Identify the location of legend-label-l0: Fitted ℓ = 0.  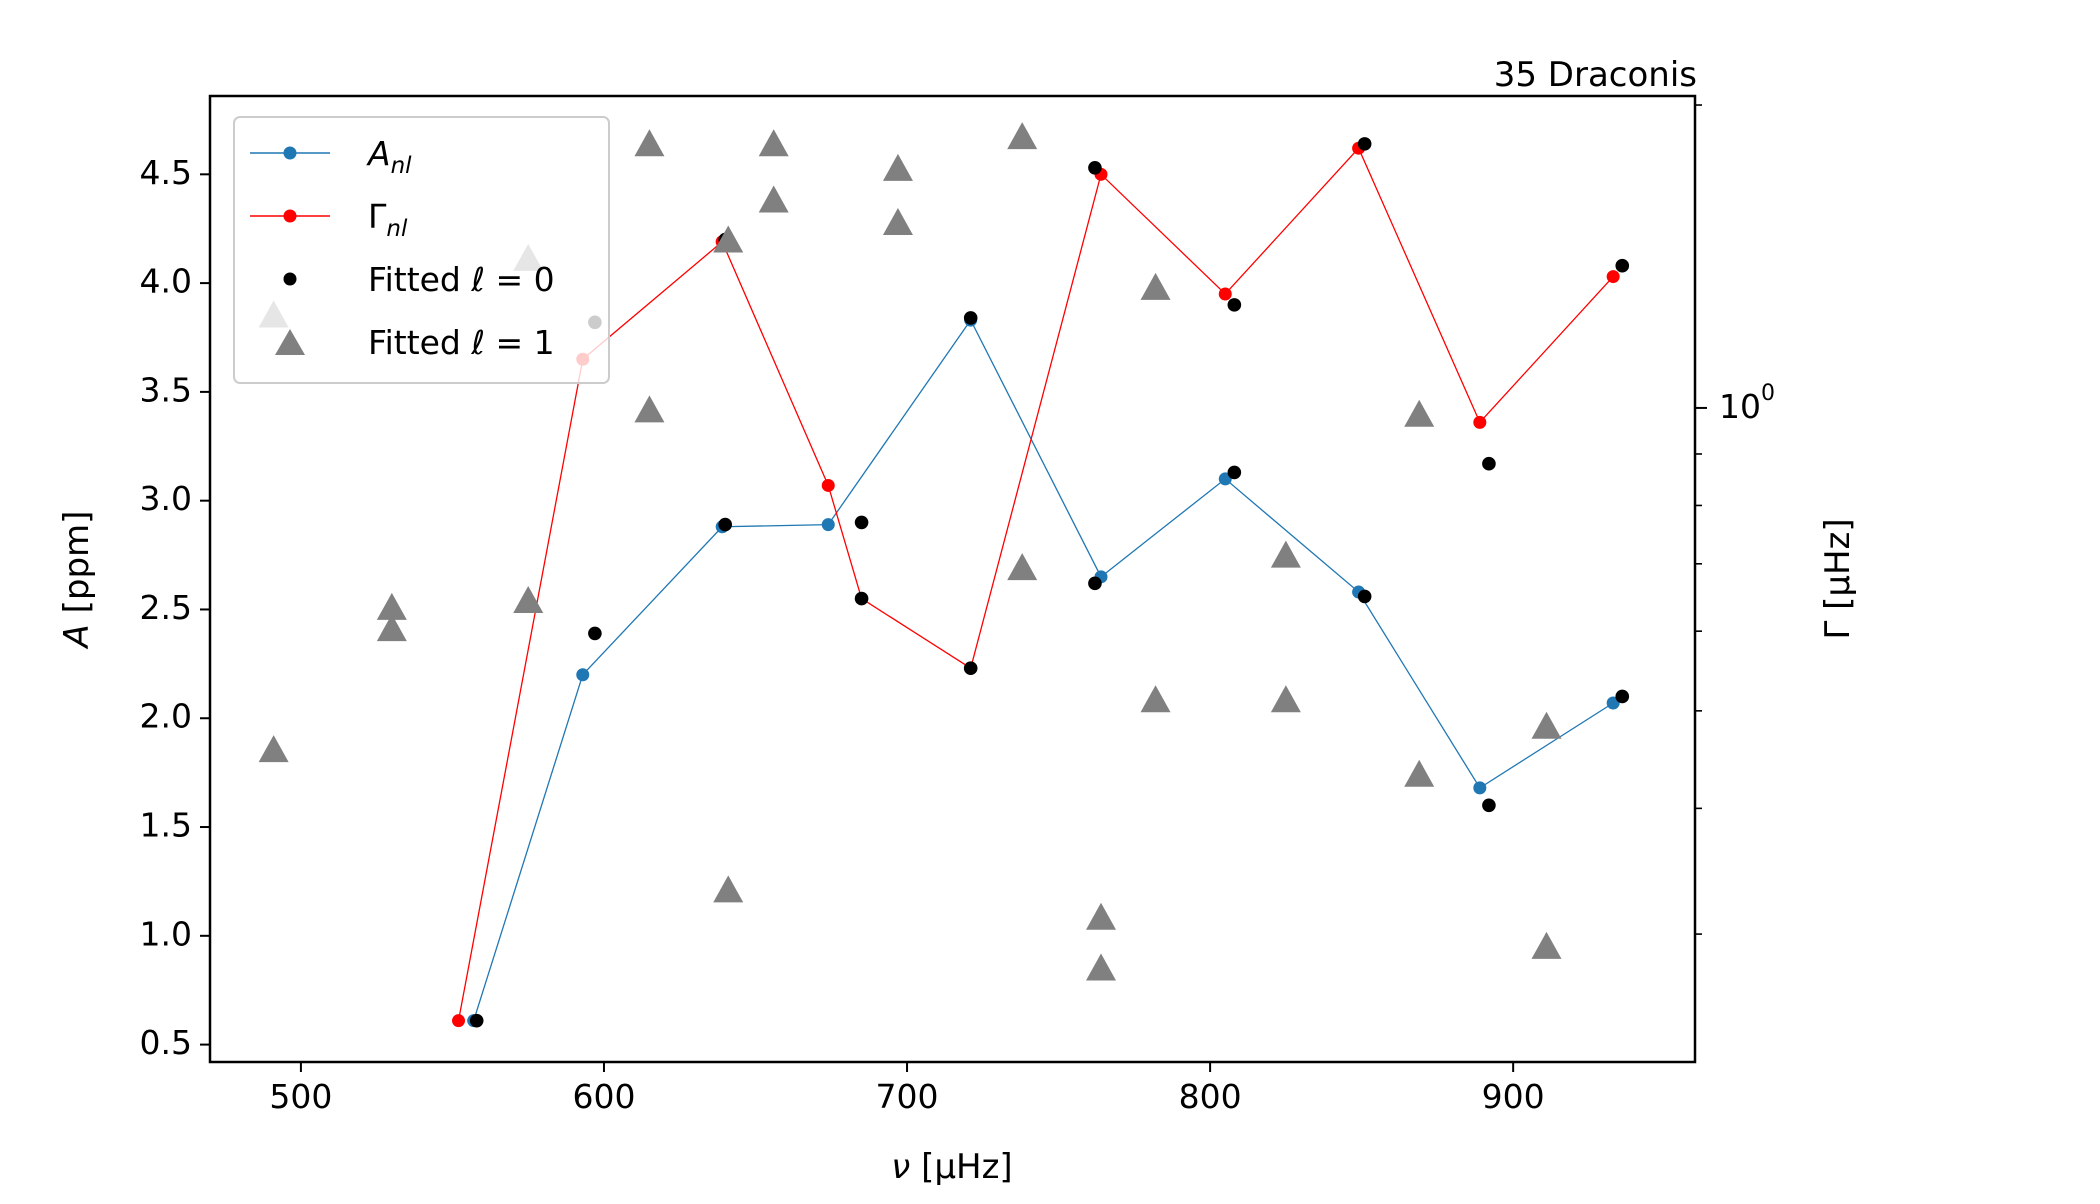
(461, 279).